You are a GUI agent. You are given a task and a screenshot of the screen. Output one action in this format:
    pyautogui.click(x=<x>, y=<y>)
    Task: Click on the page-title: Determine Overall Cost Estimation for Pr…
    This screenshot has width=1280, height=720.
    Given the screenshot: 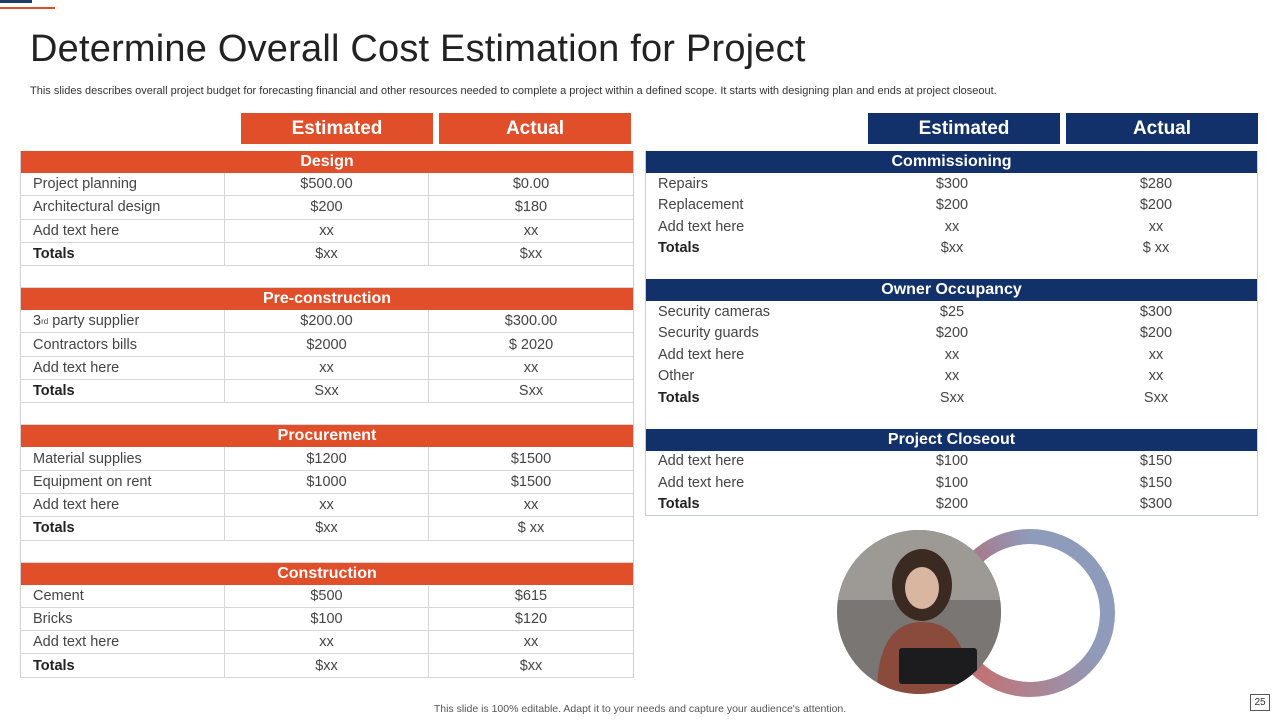 What is the action you would take?
    pyautogui.click(x=418, y=49)
    